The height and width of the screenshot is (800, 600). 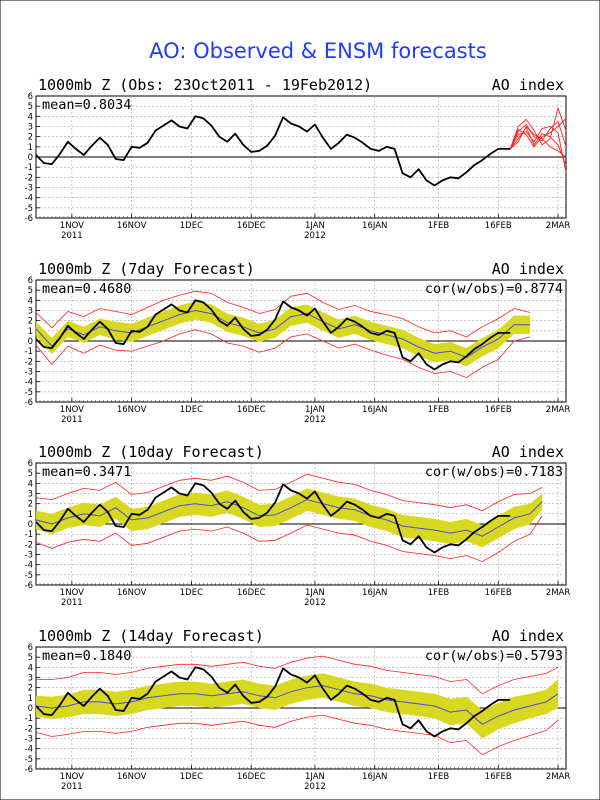 What do you see at coordinates (86, 105) in the screenshot?
I see `mean-label: mean=0.8034` at bounding box center [86, 105].